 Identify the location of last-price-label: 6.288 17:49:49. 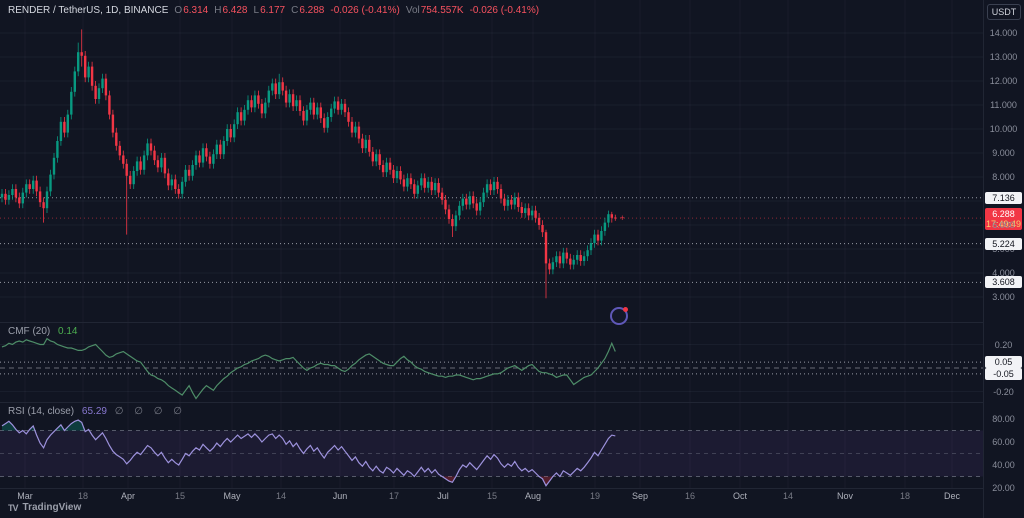
(1003, 219).